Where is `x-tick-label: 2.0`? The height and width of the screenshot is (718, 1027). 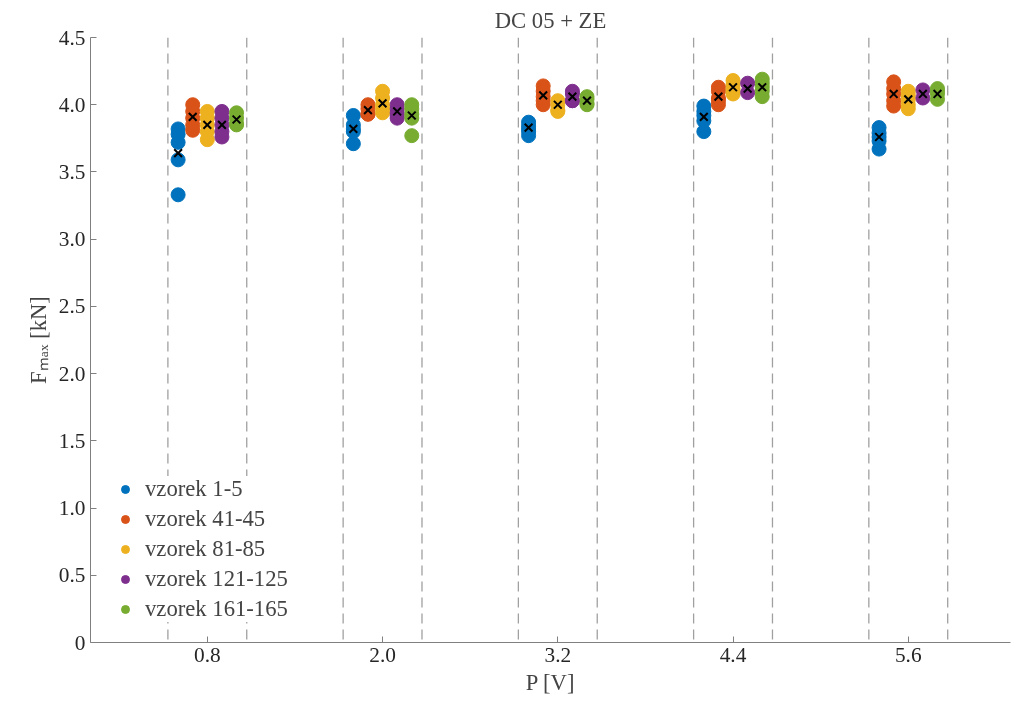
x-tick-label: 2.0 is located at coordinates (382, 654).